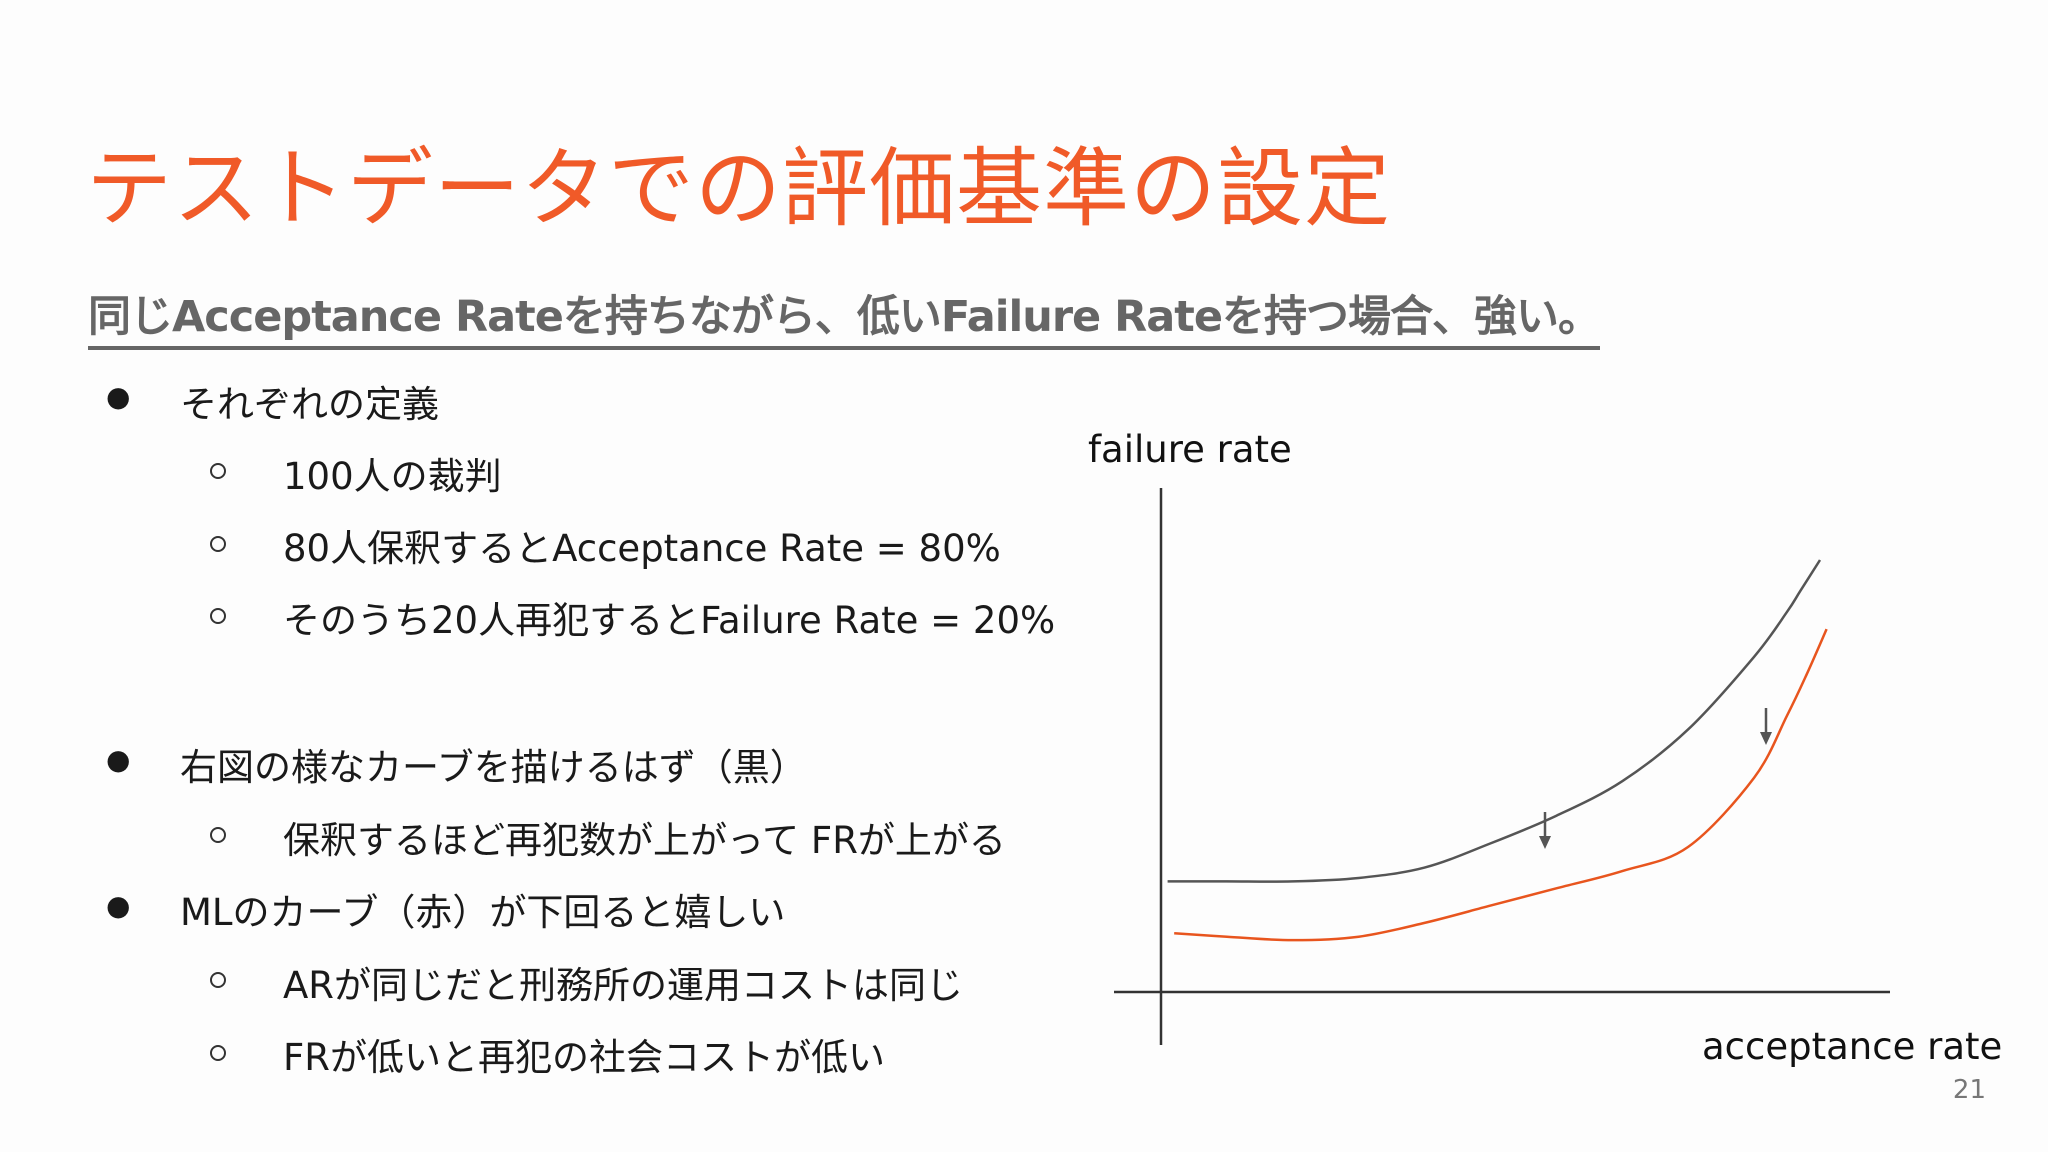  What do you see at coordinates (1969, 1090) in the screenshot?
I see `page-number: 21` at bounding box center [1969, 1090].